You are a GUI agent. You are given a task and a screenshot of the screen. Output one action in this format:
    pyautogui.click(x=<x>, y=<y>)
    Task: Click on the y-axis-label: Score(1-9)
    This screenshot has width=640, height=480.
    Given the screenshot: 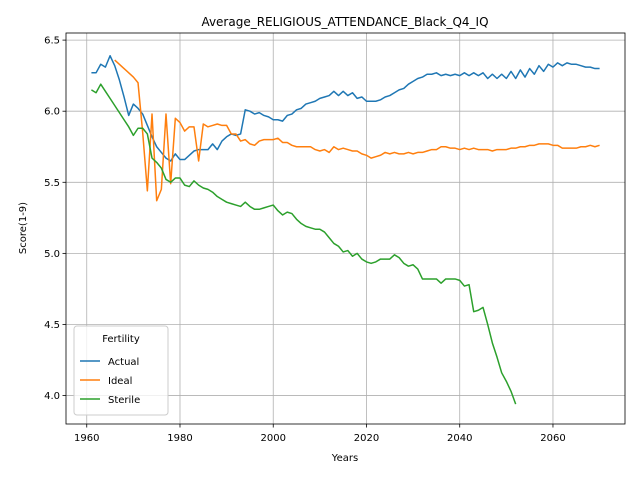 What is the action you would take?
    pyautogui.click(x=23, y=228)
    